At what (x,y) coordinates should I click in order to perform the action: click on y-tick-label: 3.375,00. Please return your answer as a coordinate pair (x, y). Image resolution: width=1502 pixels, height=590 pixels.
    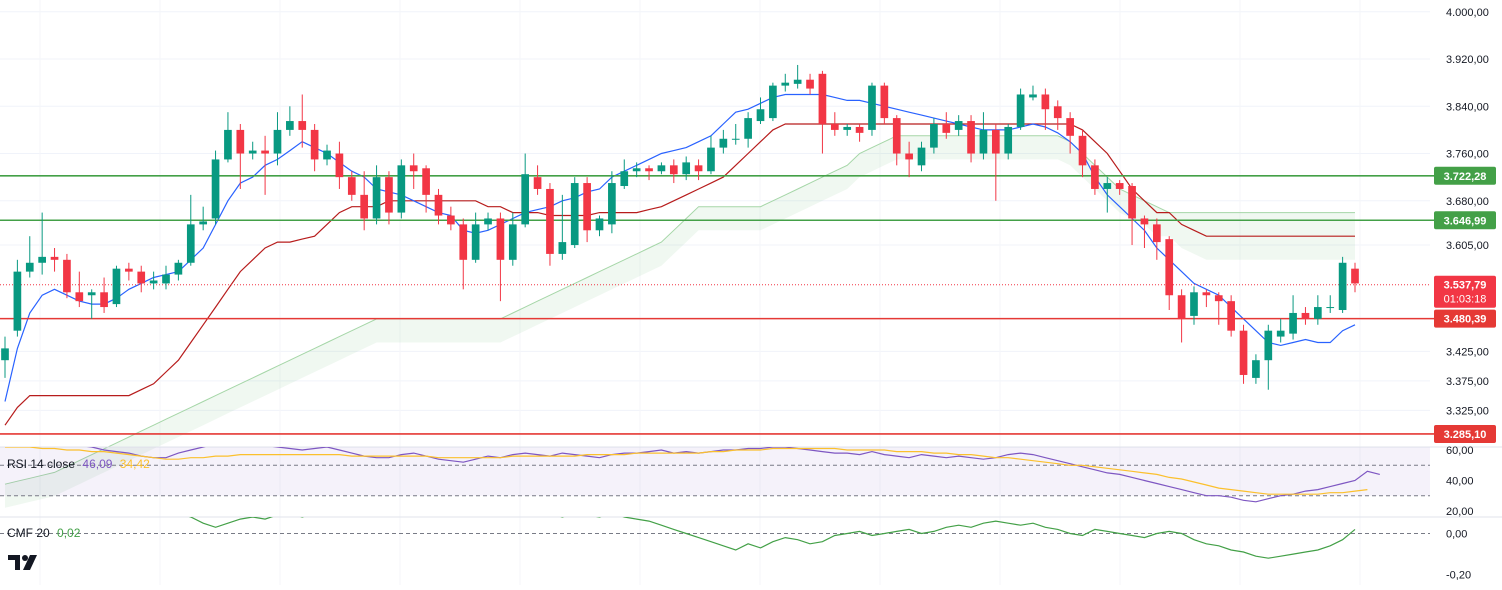
    Looking at the image, I should click on (1467, 382).